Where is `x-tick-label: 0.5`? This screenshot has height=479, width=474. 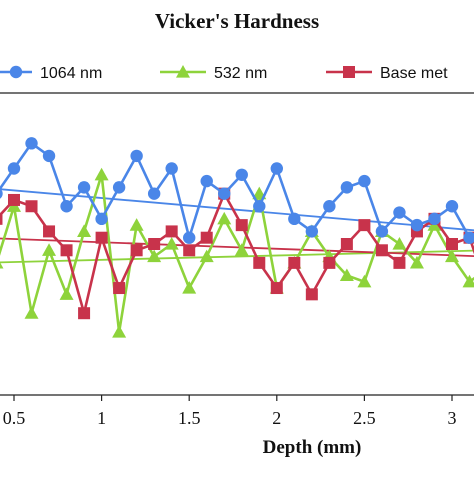
x-tick-label: 0.5 is located at coordinates (14, 418).